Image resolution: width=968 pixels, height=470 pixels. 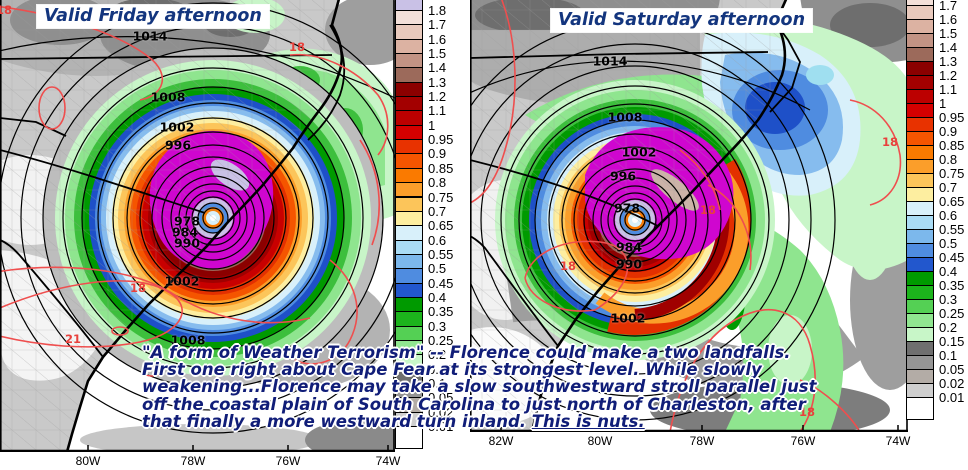 What do you see at coordinates (952, 397) in the screenshot?
I see `colorbar-label: 0.01` at bounding box center [952, 397].